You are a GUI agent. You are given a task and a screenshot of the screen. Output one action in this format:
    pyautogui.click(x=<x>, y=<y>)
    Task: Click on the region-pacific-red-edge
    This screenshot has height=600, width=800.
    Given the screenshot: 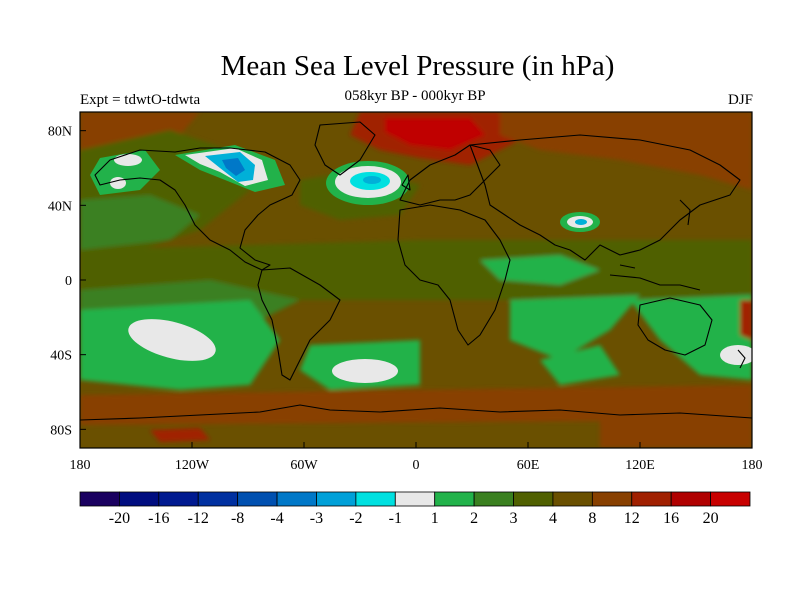 What is the action you would take?
    pyautogui.click(x=746, y=320)
    